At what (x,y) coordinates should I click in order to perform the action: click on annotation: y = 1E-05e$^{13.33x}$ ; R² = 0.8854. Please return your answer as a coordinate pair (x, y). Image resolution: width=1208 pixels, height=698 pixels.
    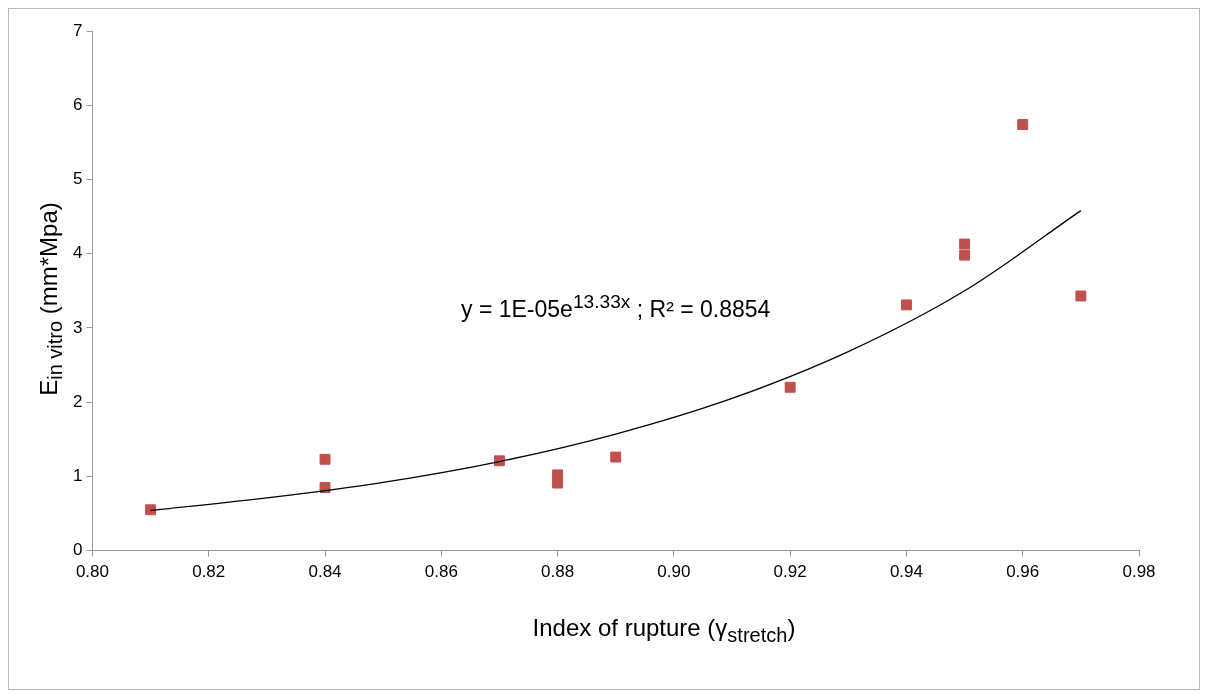
    Looking at the image, I should click on (616, 307).